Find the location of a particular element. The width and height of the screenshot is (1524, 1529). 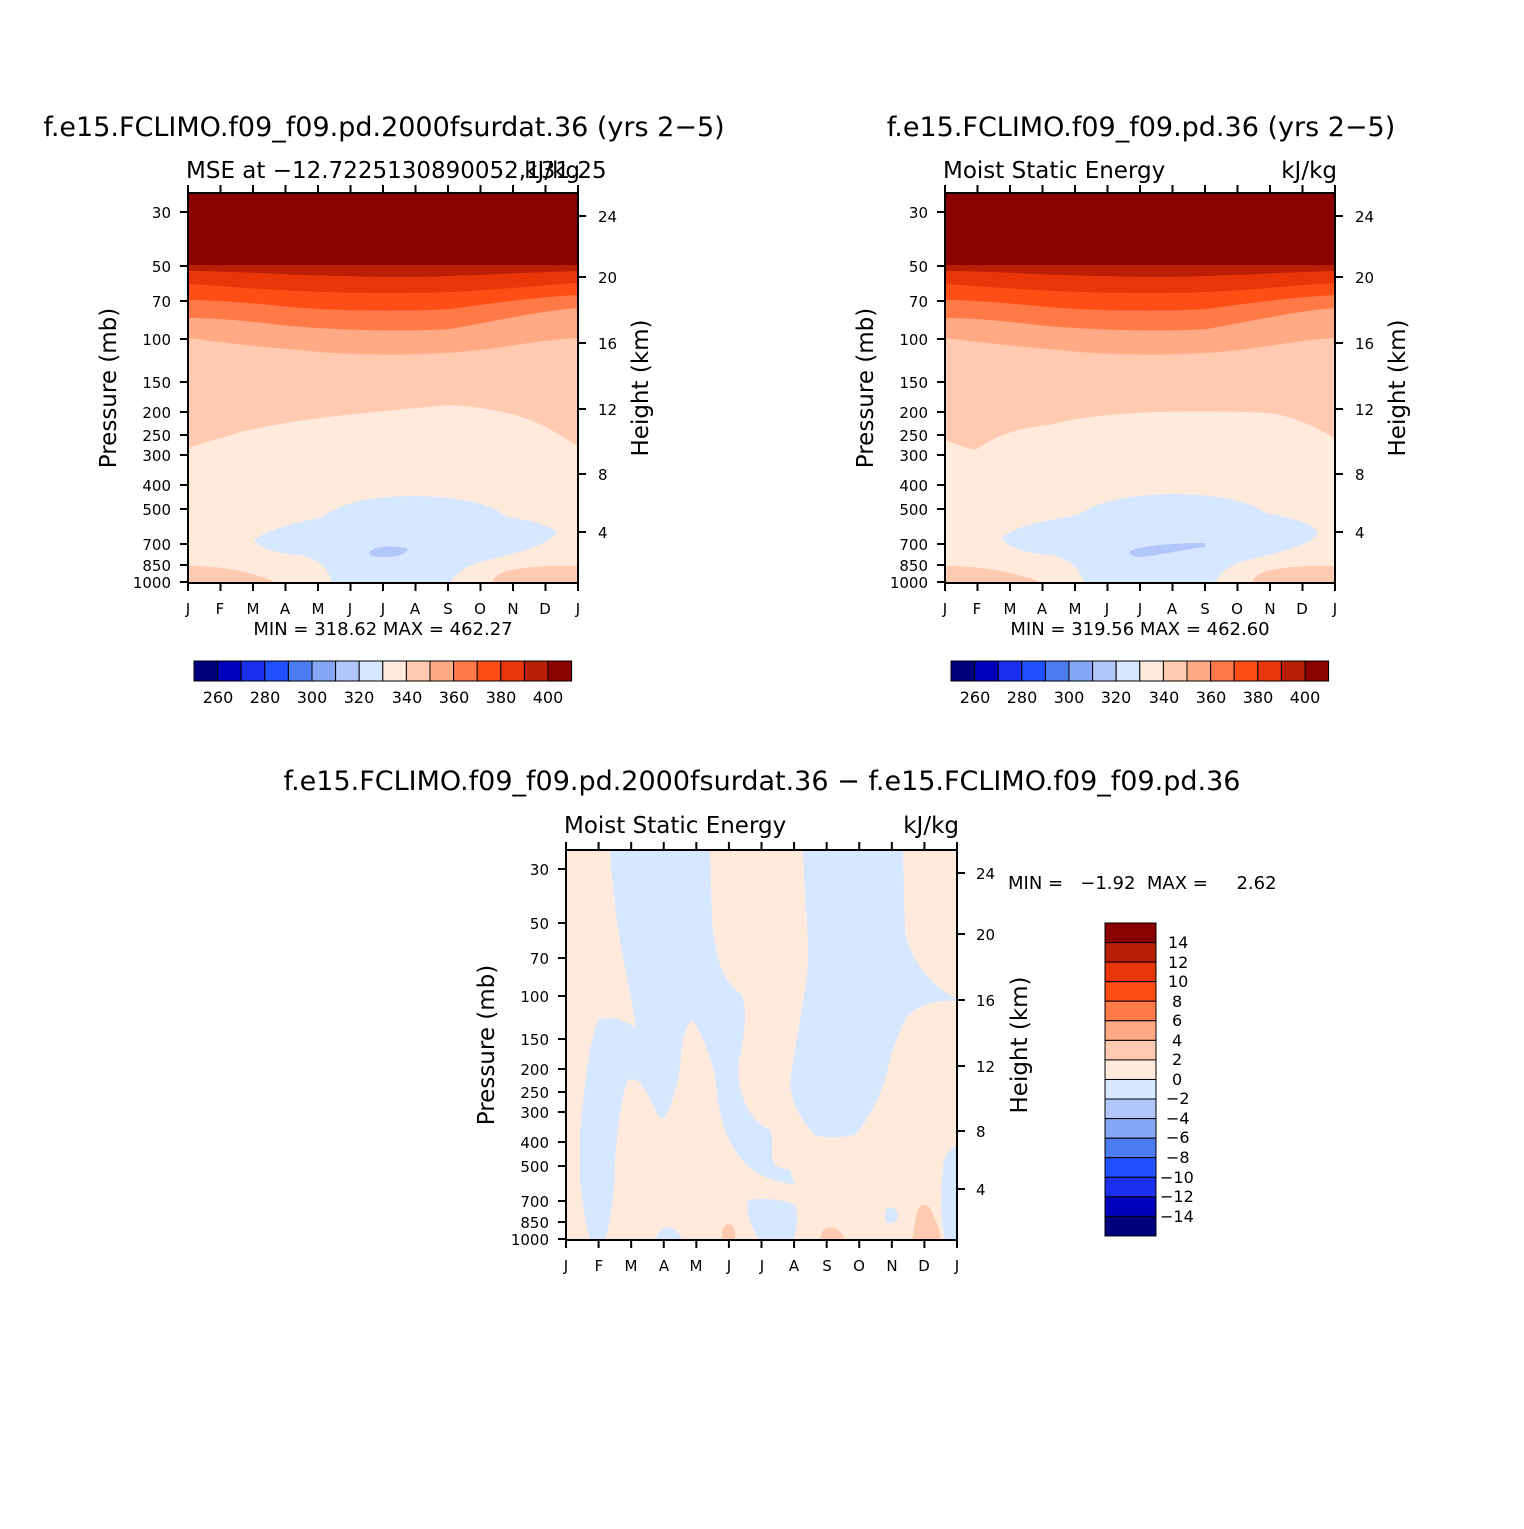

y-tick-label: 100 is located at coordinates (913, 340).